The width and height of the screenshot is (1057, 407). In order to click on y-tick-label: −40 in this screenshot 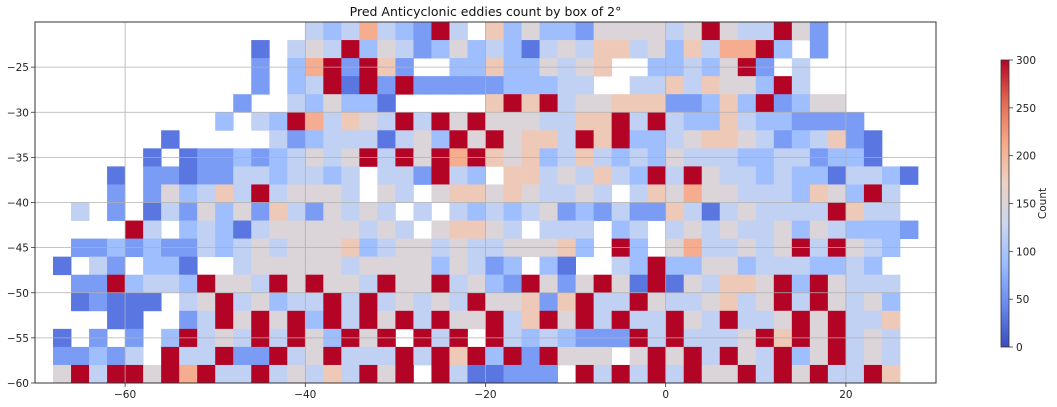, I will do `click(18, 204)`.